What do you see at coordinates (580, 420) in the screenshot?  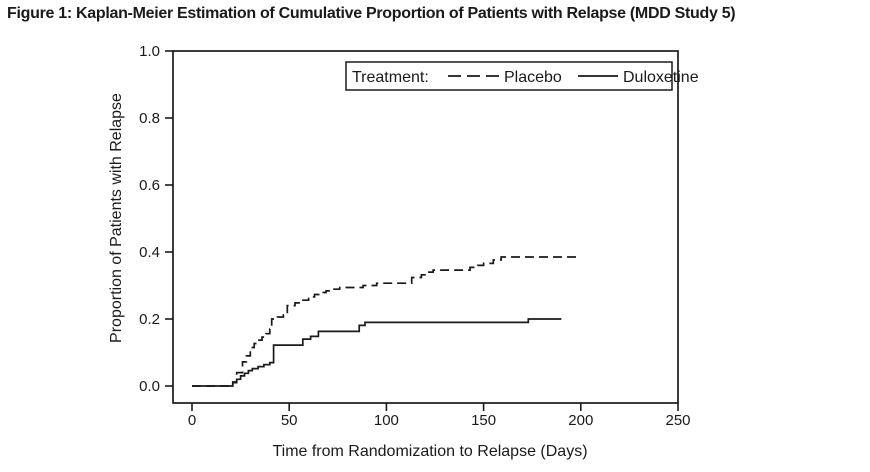 I see `x-tick-label: 200` at bounding box center [580, 420].